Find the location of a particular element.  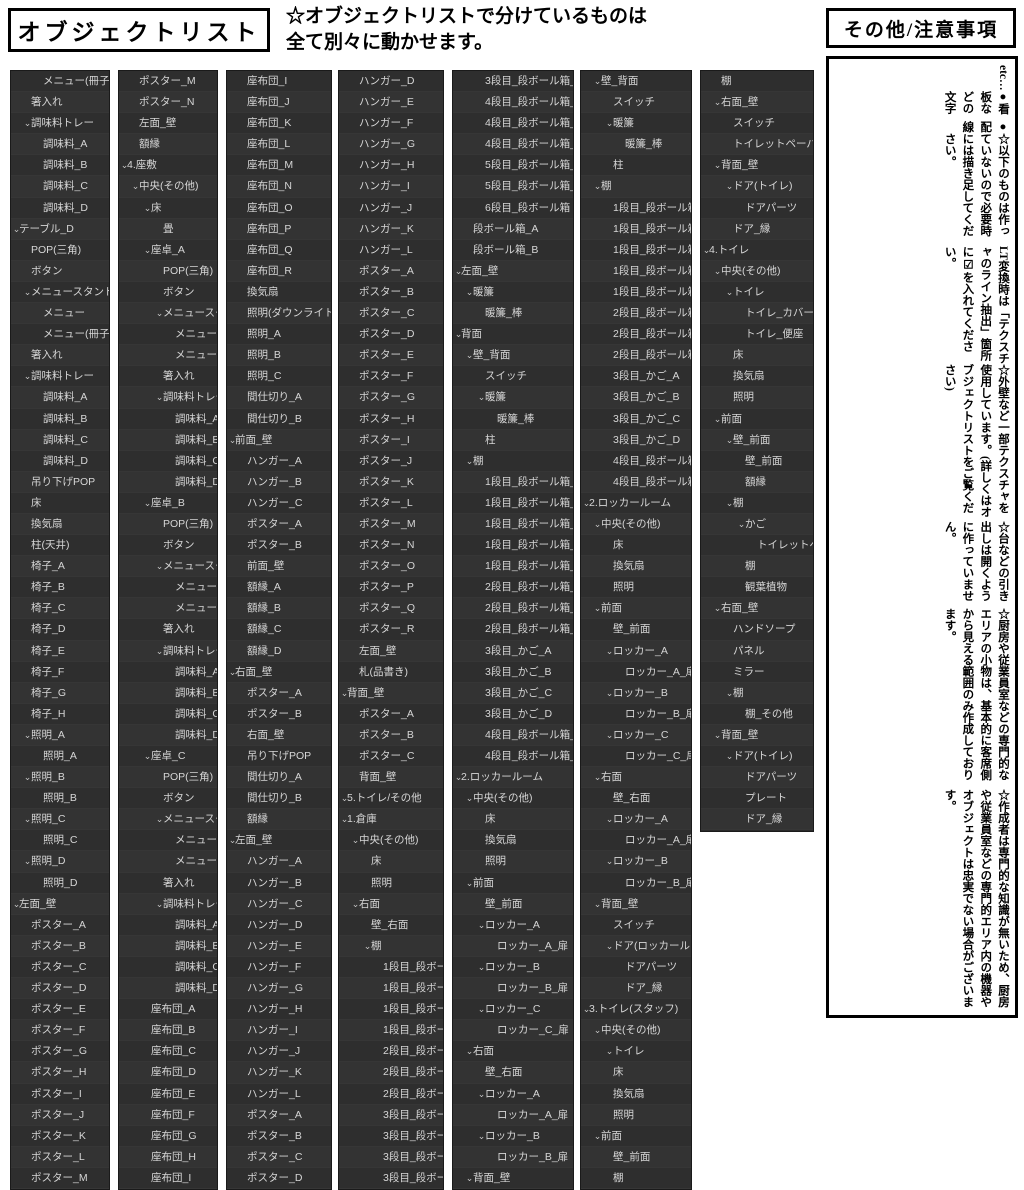

tree-item: トイレットペーパー is located at coordinates (757, 546).